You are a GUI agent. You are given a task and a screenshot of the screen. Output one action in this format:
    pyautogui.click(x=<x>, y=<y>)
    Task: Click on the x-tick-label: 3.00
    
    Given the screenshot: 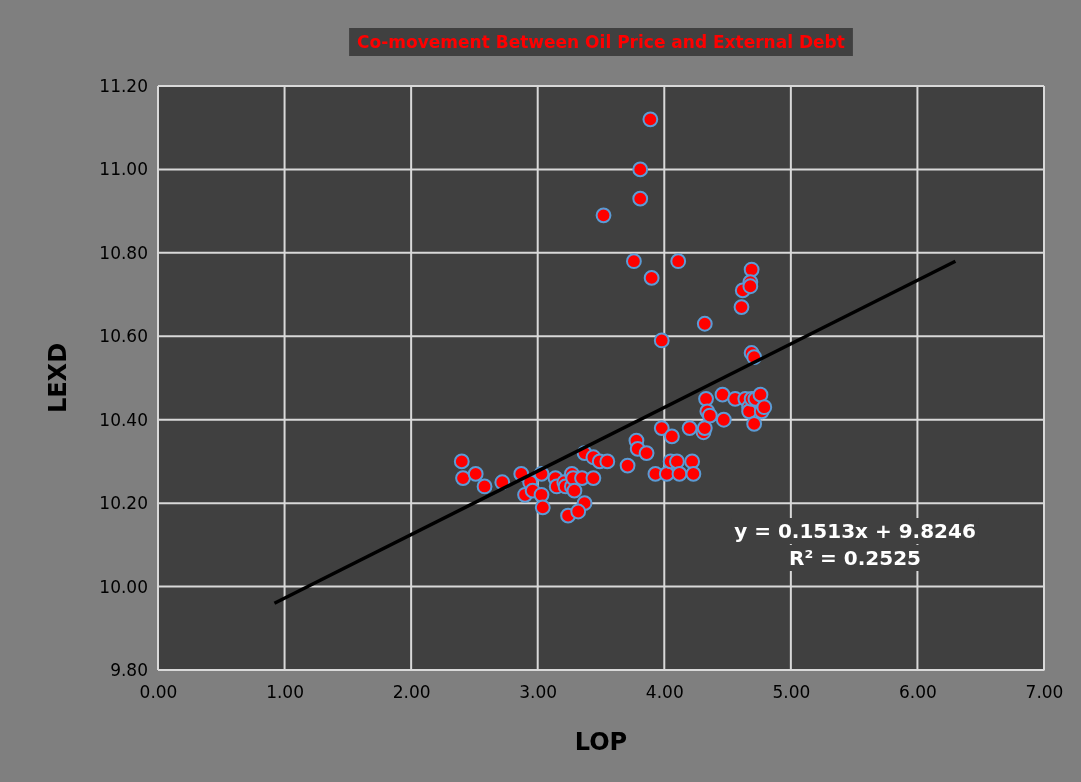 What is the action you would take?
    pyautogui.click(x=538, y=692)
    